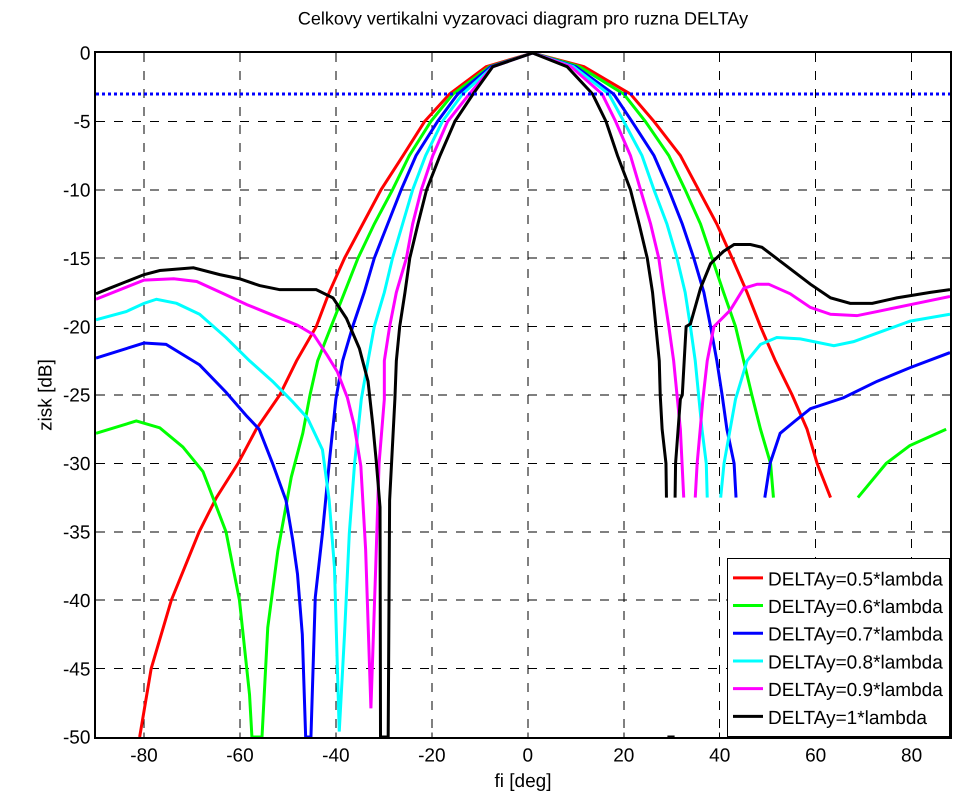 The image size is (954, 807). Describe the element at coordinates (76, 327) in the screenshot. I see `y-tick-label: -20` at that location.